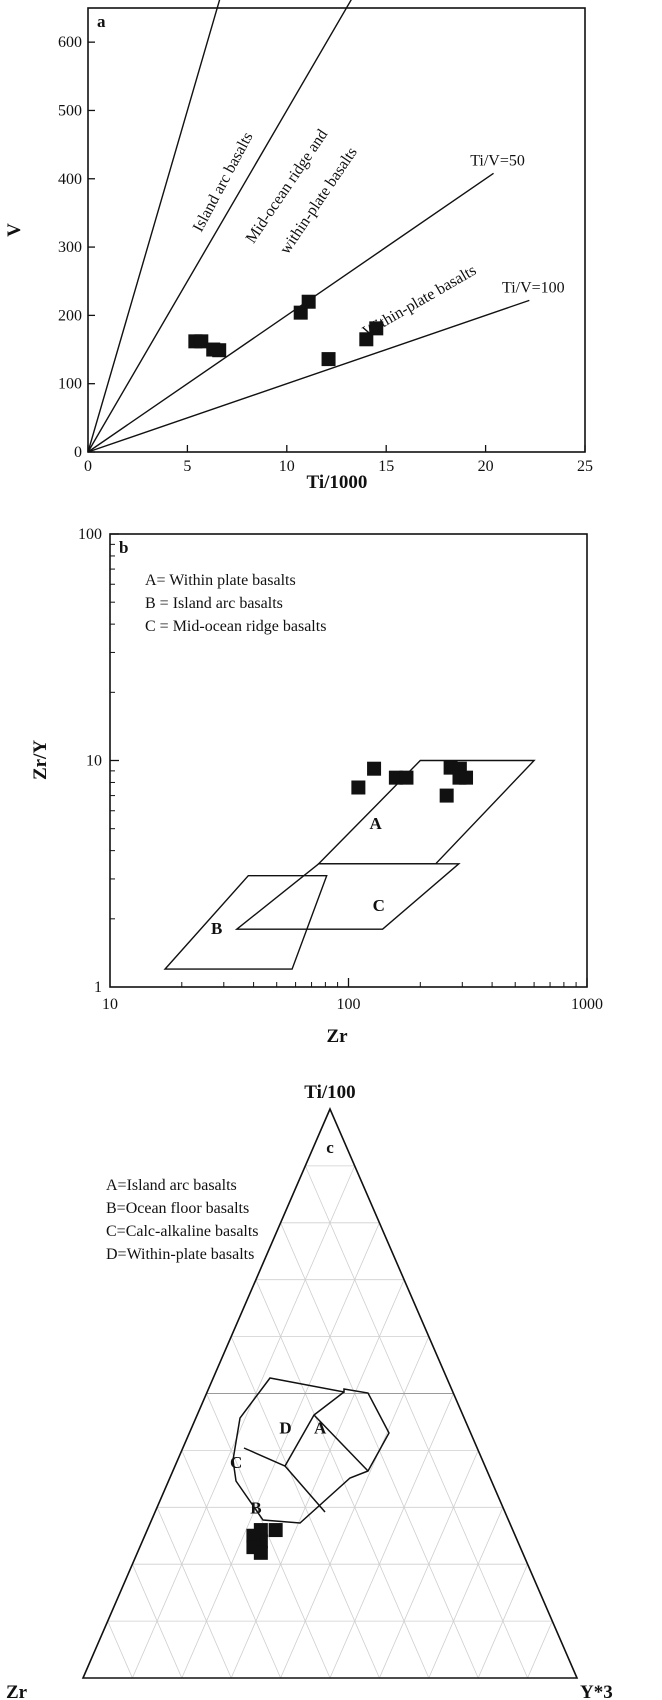 Image resolution: width=662 pixels, height=1700 pixels. I want to click on panel-a-ylabel: V, so click(14, 230).